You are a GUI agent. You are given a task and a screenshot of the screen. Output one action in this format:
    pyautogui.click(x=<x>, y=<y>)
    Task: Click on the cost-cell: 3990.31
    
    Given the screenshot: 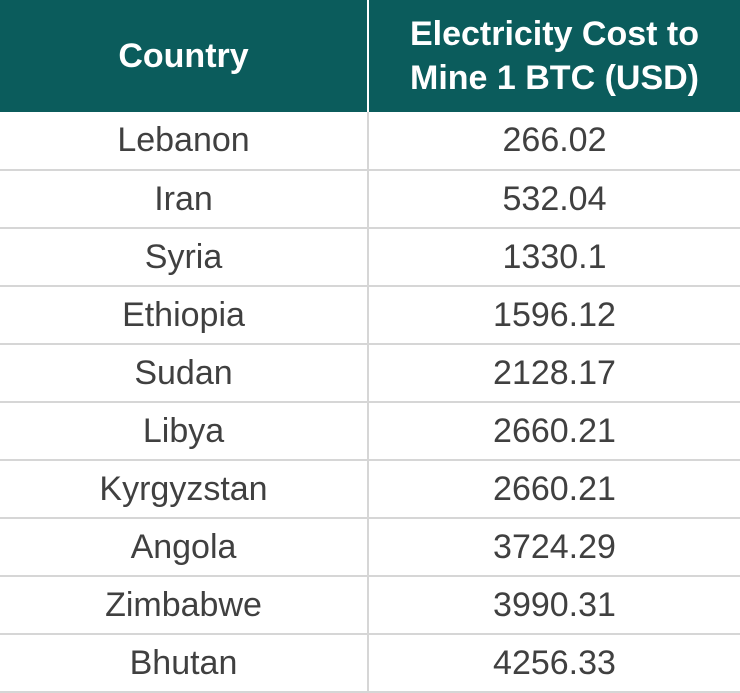 What is the action you would take?
    pyautogui.click(x=554, y=605)
    